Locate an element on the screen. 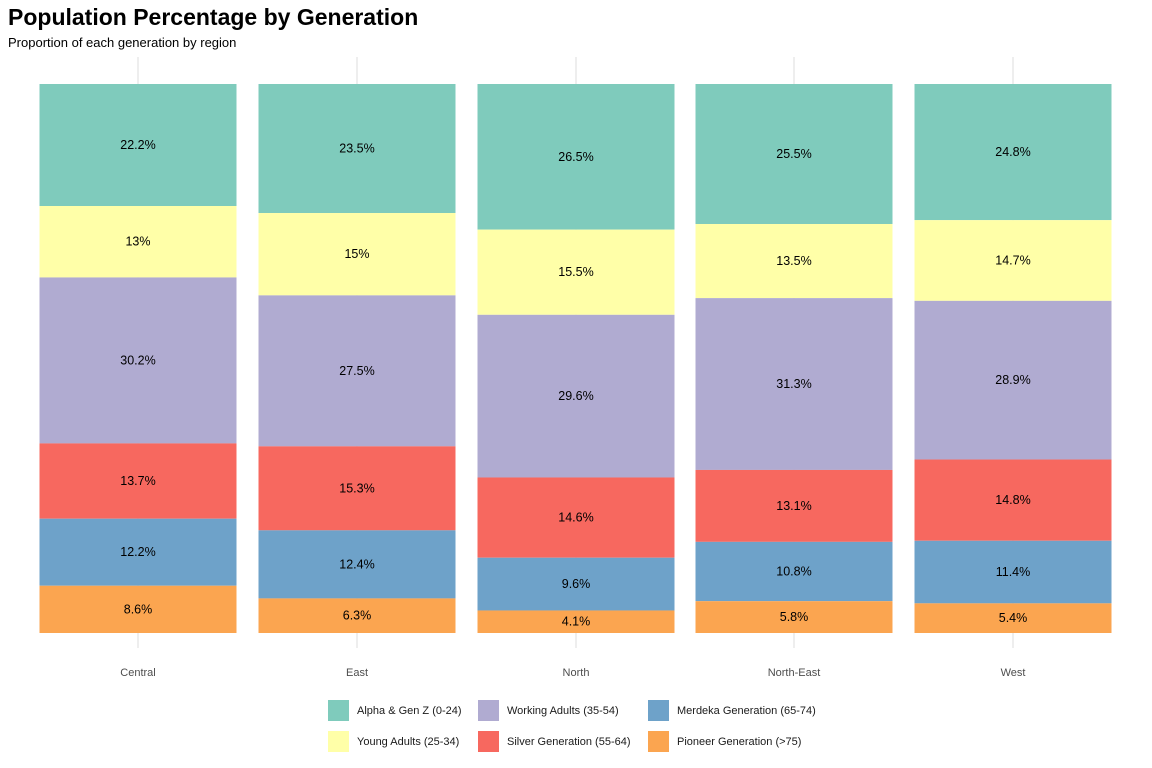 This screenshot has width=1152, height=768. data-label: 12.4% is located at coordinates (356, 564).